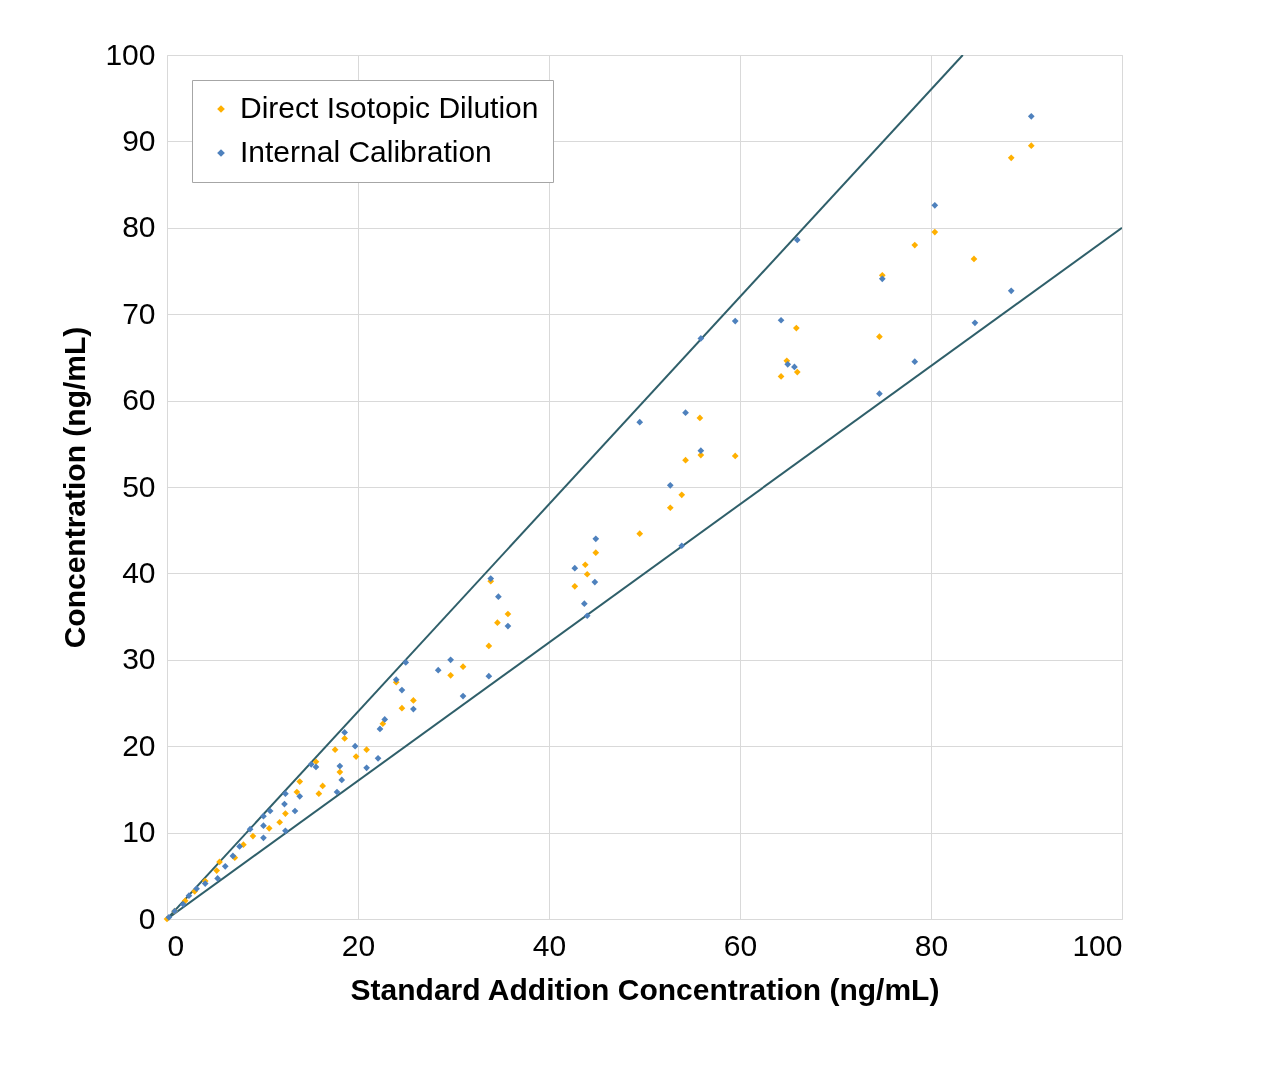 Image resolution: width=1283 pixels, height=1074 pixels. Describe the element at coordinates (139, 400) in the screenshot. I see `y-tick-label: 60` at that location.